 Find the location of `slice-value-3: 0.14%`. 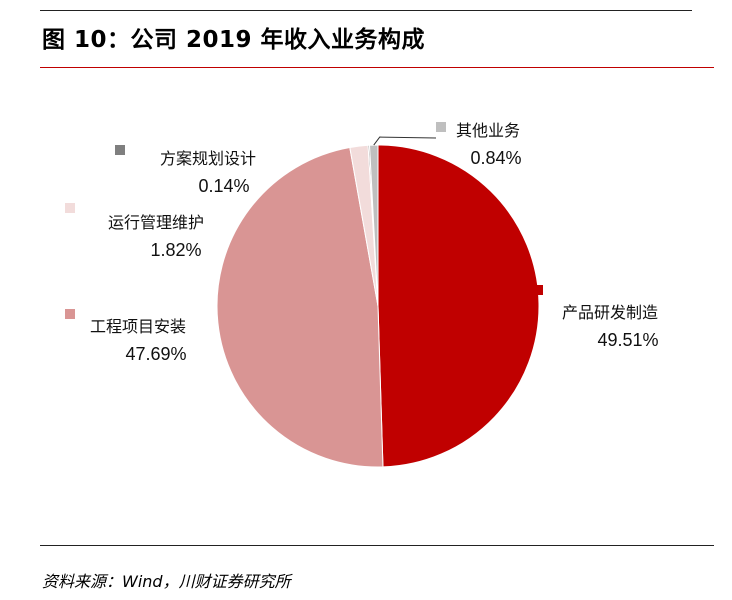

slice-value-3: 0.14% is located at coordinates (223, 186).